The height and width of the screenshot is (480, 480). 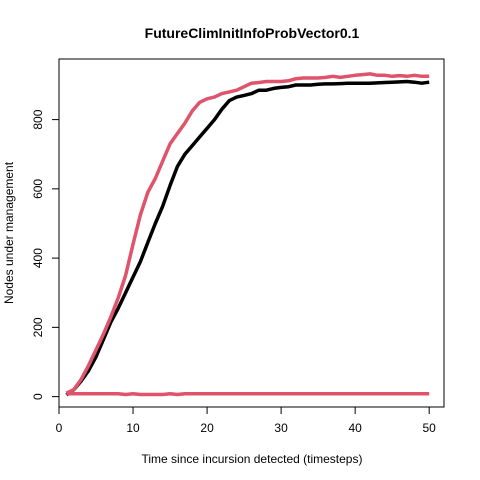 What do you see at coordinates (133, 428) in the screenshot?
I see `x-tick-label: 10` at bounding box center [133, 428].